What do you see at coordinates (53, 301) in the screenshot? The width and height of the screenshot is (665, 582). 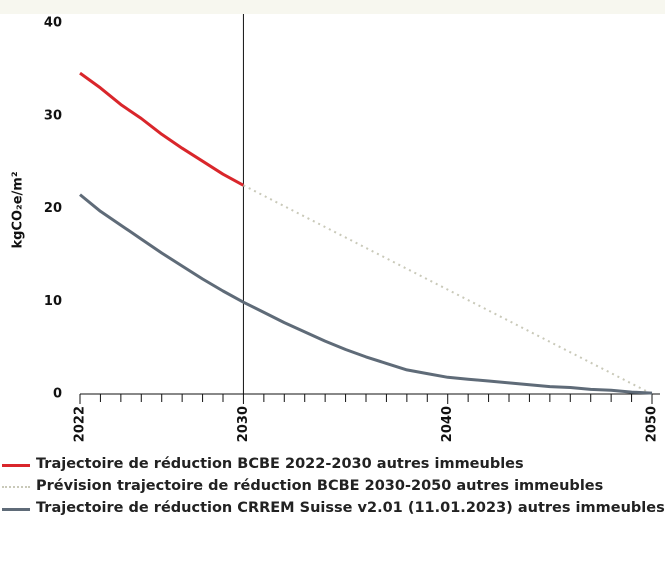 I see `y-tick-label: 10` at bounding box center [53, 301].